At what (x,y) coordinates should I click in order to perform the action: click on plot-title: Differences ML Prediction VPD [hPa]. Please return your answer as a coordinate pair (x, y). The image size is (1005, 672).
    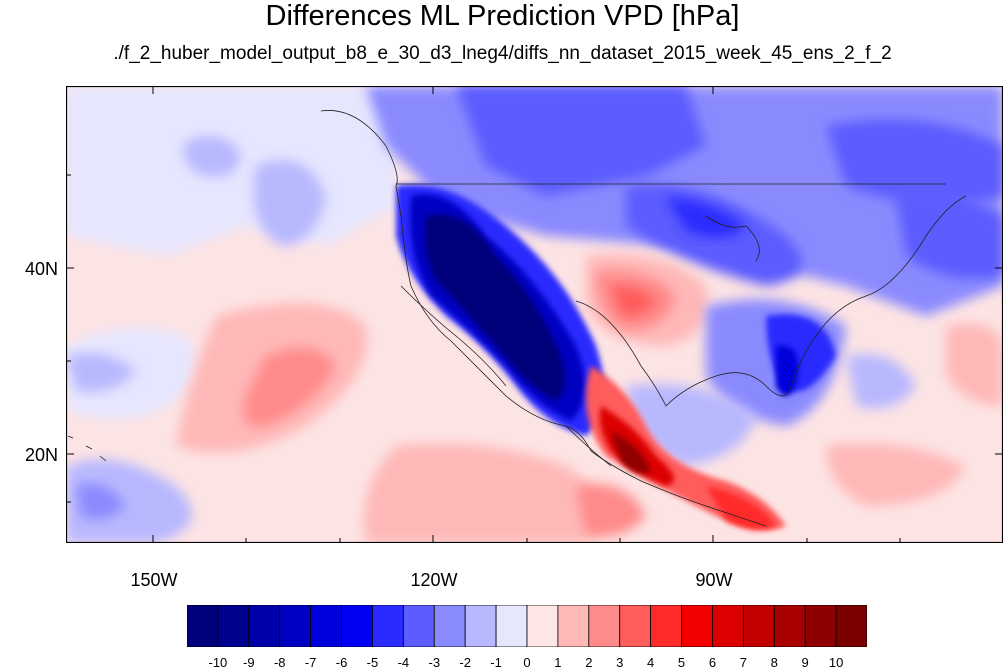
    Looking at the image, I should click on (502, 16).